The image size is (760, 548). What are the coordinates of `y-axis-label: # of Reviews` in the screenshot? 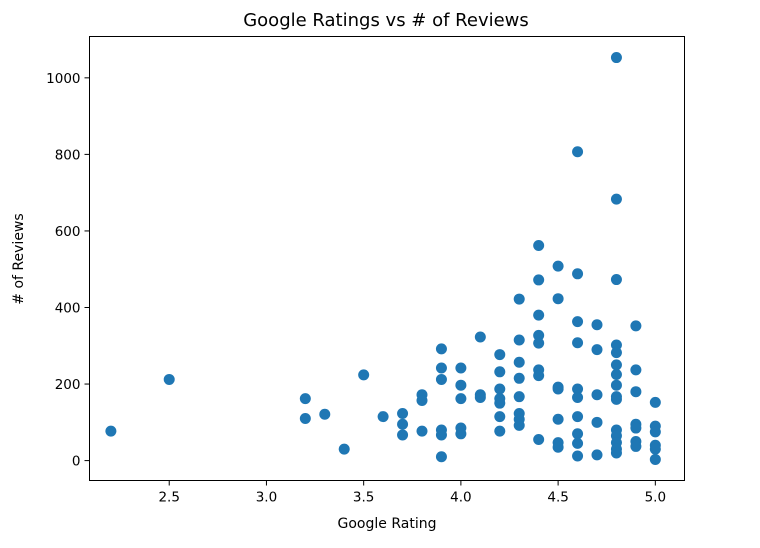 It's located at (19, 258).